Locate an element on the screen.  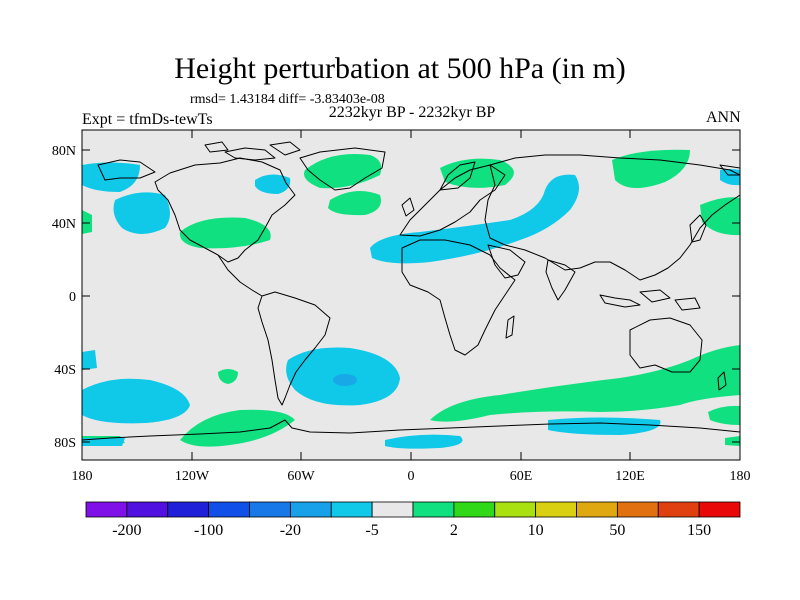
north-america-outline is located at coordinates (225, 210).